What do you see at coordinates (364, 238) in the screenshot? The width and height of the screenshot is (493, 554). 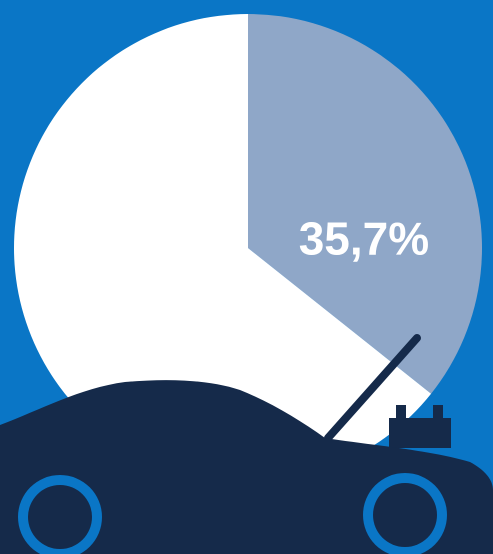 I see `value-label: 35,7%` at bounding box center [364, 238].